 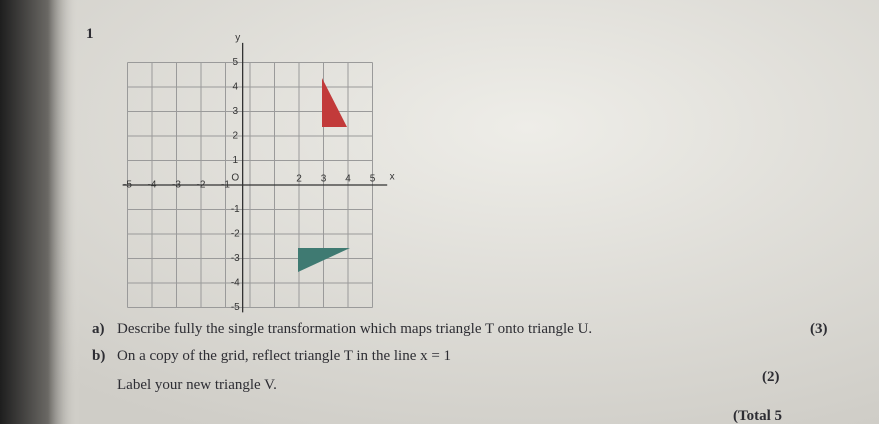 I want to click on x-label: -3, so click(x=176, y=185).